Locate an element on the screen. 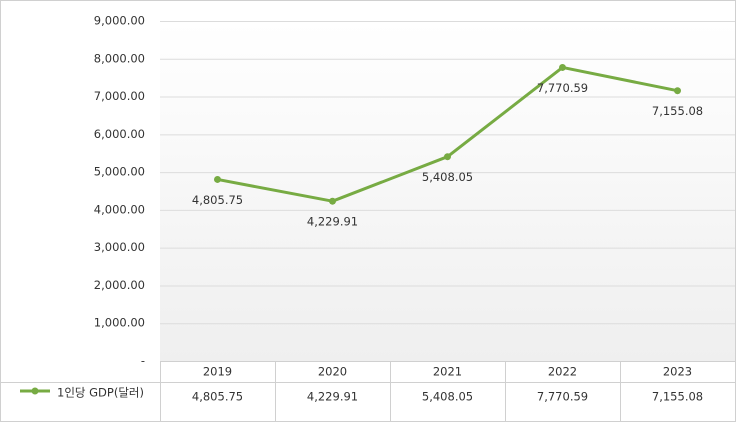  y-tick-label: 5,000.00 is located at coordinates (119, 172).